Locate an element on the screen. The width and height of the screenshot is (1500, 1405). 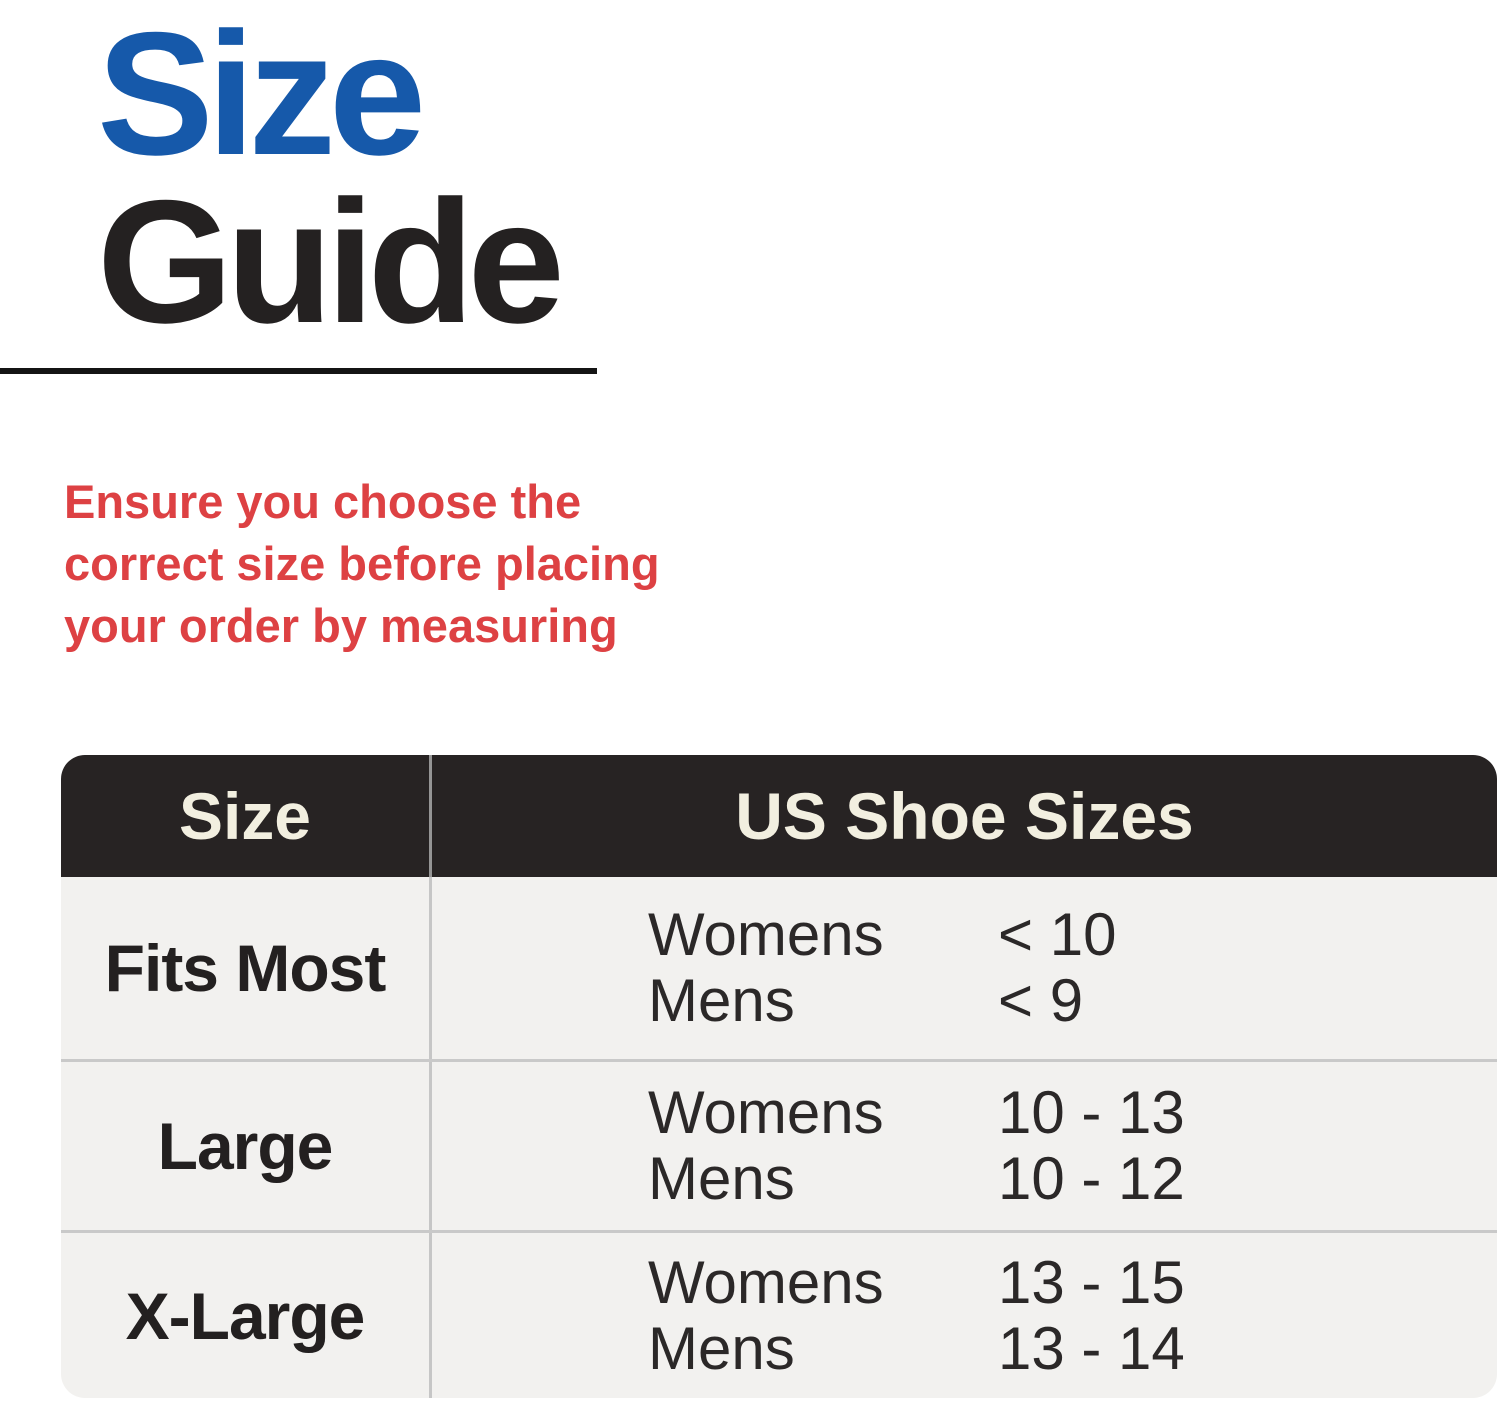
size-range-value: 13 - 15 is located at coordinates (1091, 1282).